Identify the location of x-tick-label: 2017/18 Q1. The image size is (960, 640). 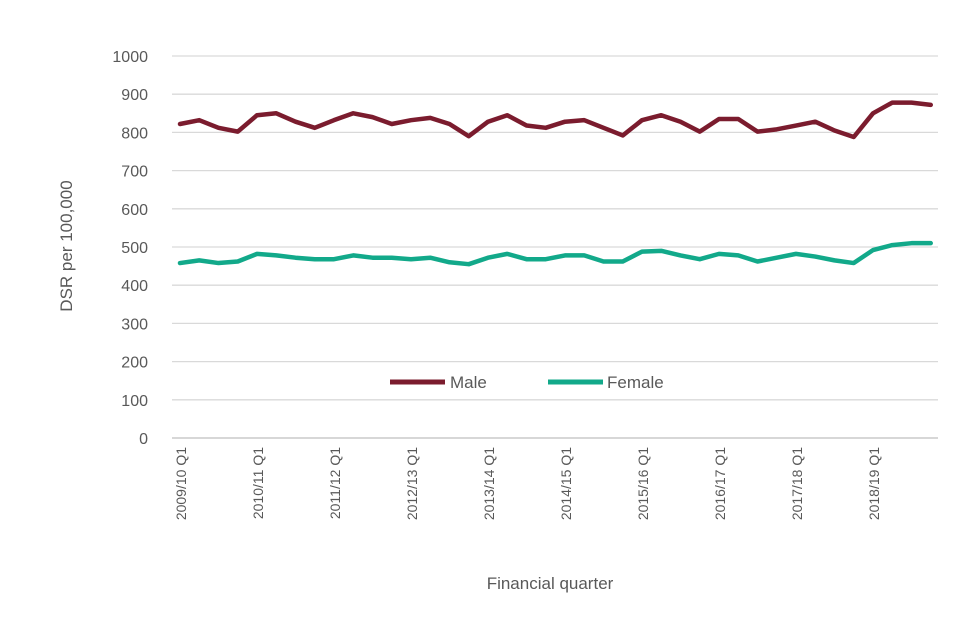
(797, 483).